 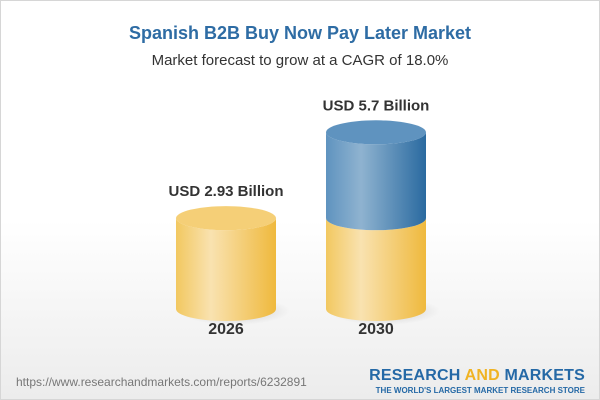 What do you see at coordinates (376, 269) in the screenshot?
I see `cylinder-base-segment` at bounding box center [376, 269].